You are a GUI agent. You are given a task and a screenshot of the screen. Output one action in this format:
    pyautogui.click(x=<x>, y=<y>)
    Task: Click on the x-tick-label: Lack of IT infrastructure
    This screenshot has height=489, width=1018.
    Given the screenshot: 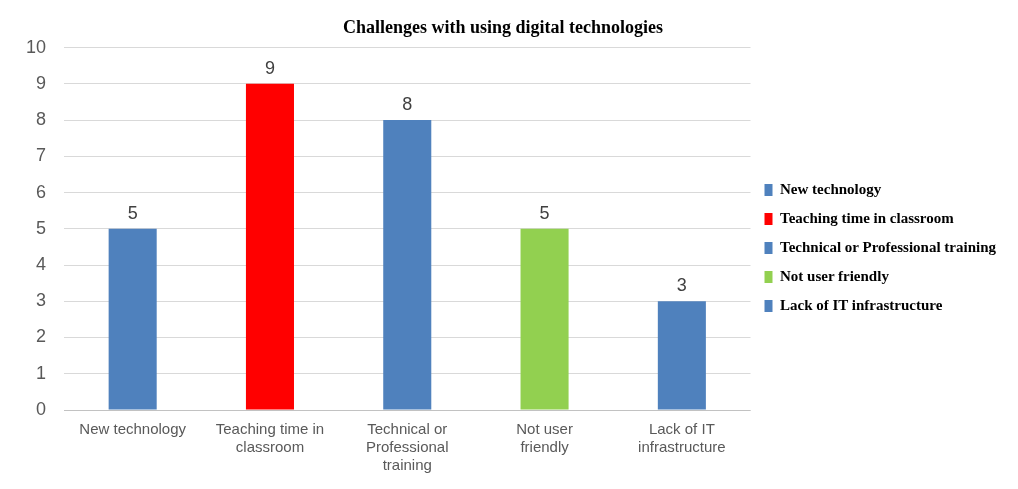 What is the action you would take?
    pyautogui.click(x=682, y=438)
    